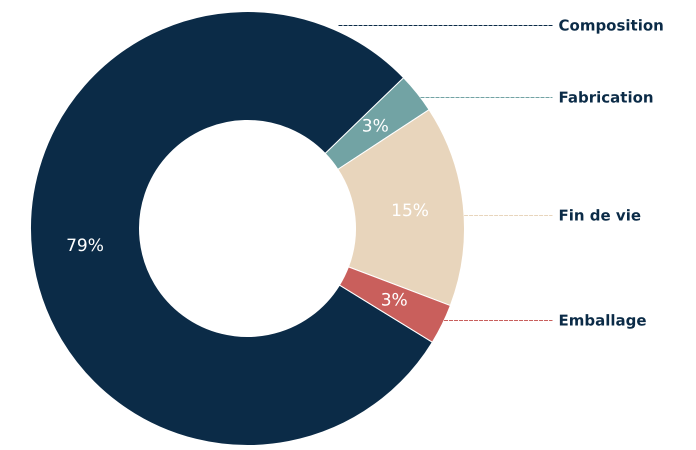 The height and width of the screenshot is (450, 696). What do you see at coordinates (410, 210) in the screenshot?
I see `data-label: 15%` at bounding box center [410, 210].